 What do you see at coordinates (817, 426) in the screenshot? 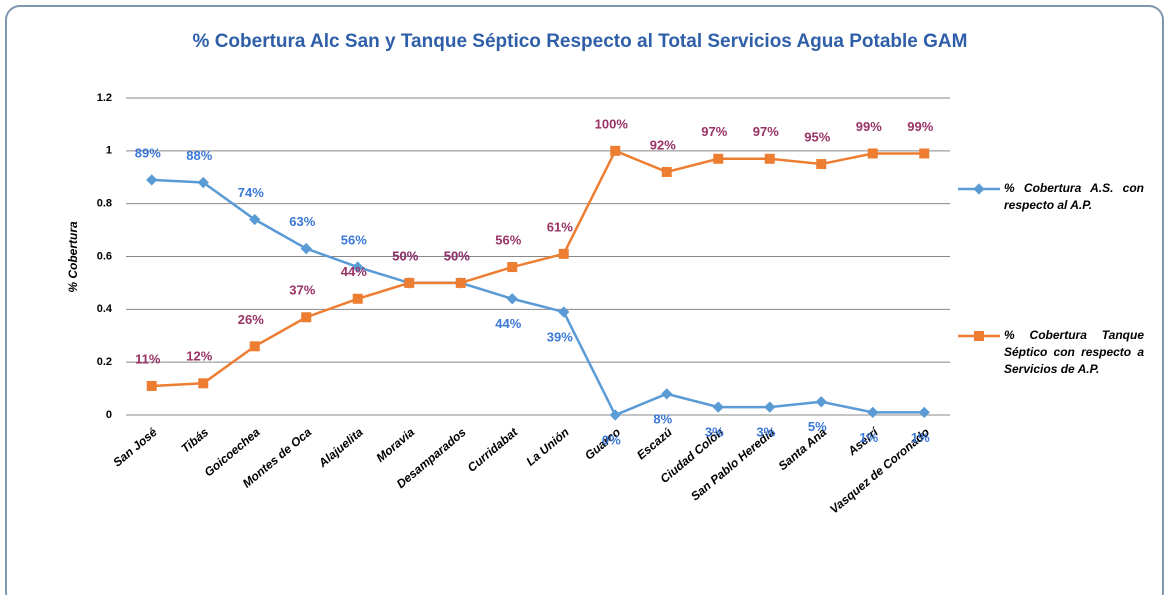
I see `data-label: 5%` at bounding box center [817, 426].